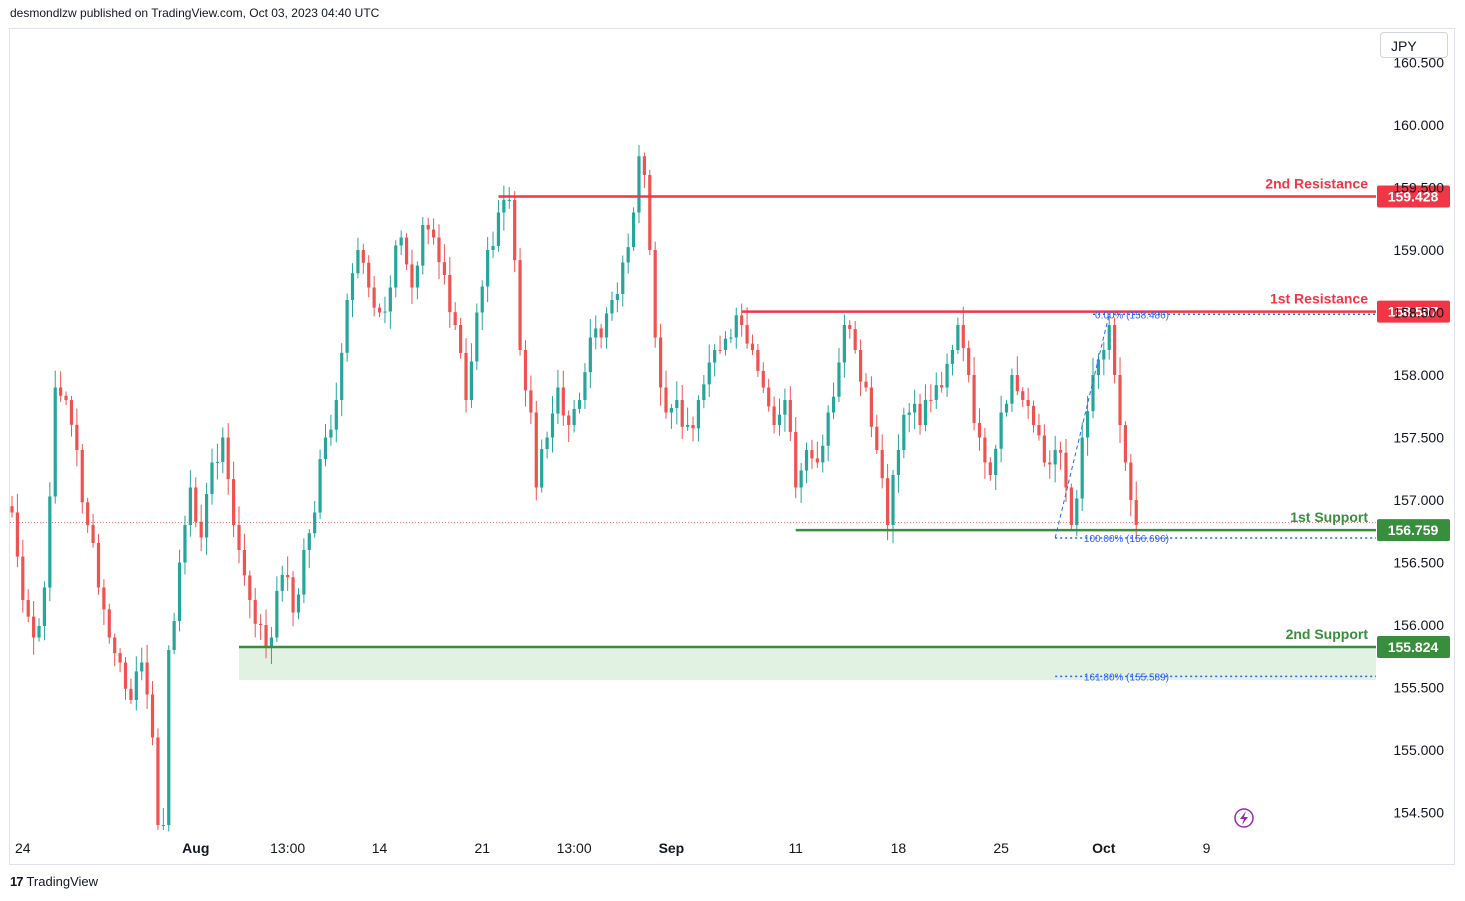  Describe the element at coordinates (62, 881) in the screenshot. I see `footer-brand: TradingView` at that location.